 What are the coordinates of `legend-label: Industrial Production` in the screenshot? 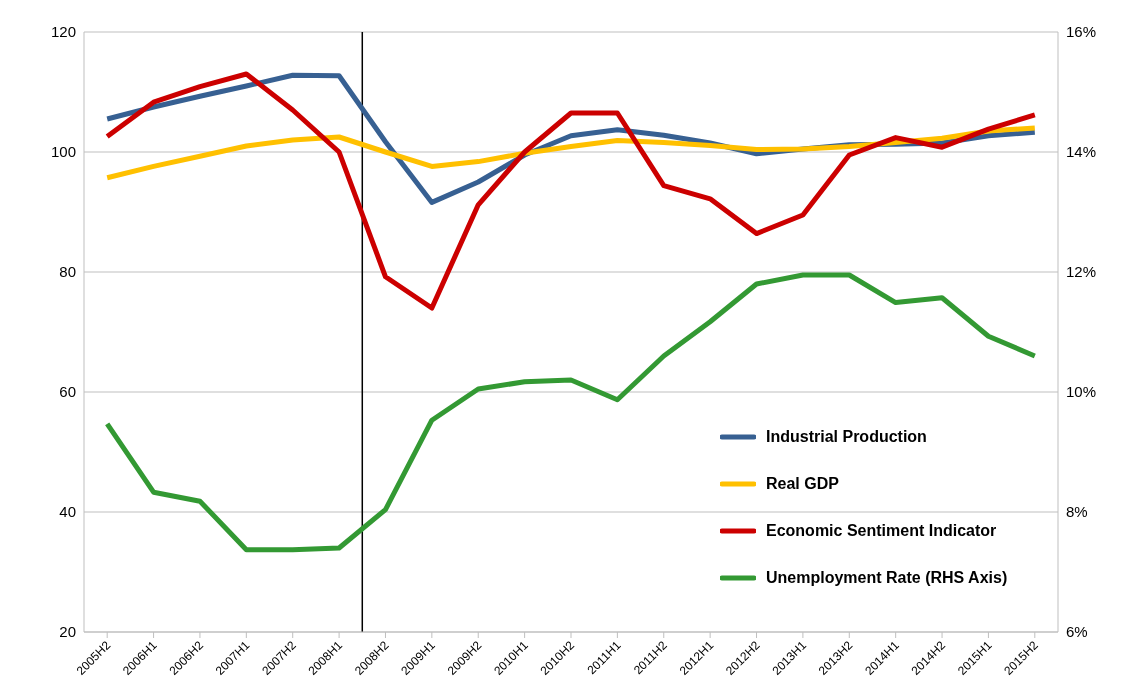 It's located at (846, 436).